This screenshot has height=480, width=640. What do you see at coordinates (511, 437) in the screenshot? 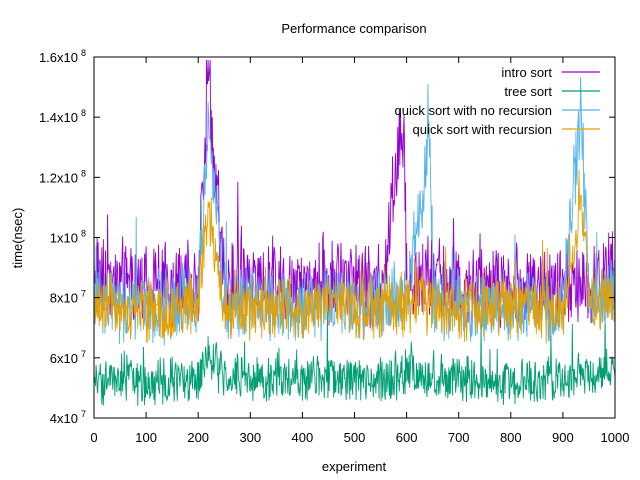
I see `x-tick-label: 800` at bounding box center [511, 437].